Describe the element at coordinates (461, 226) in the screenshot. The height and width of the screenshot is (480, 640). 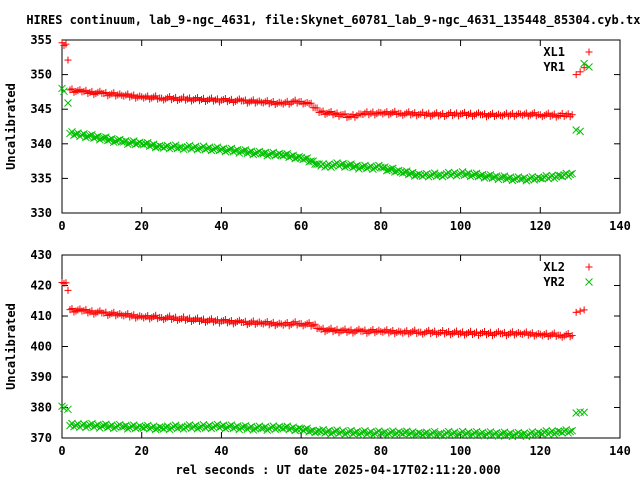
I see `x-tick-label: 100` at that location.